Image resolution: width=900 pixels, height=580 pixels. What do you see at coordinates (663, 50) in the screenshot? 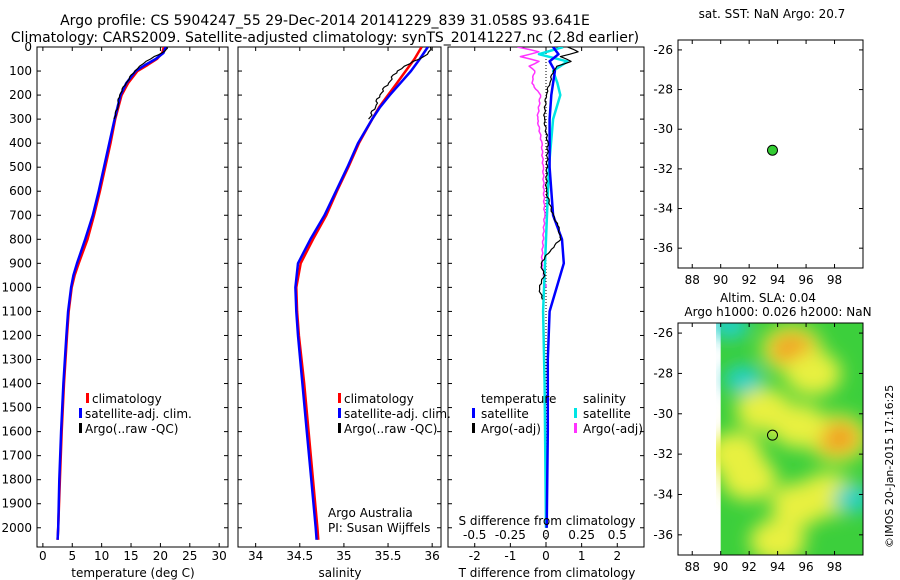
I see `sst-map-ytick-label: -26` at bounding box center [663, 50].